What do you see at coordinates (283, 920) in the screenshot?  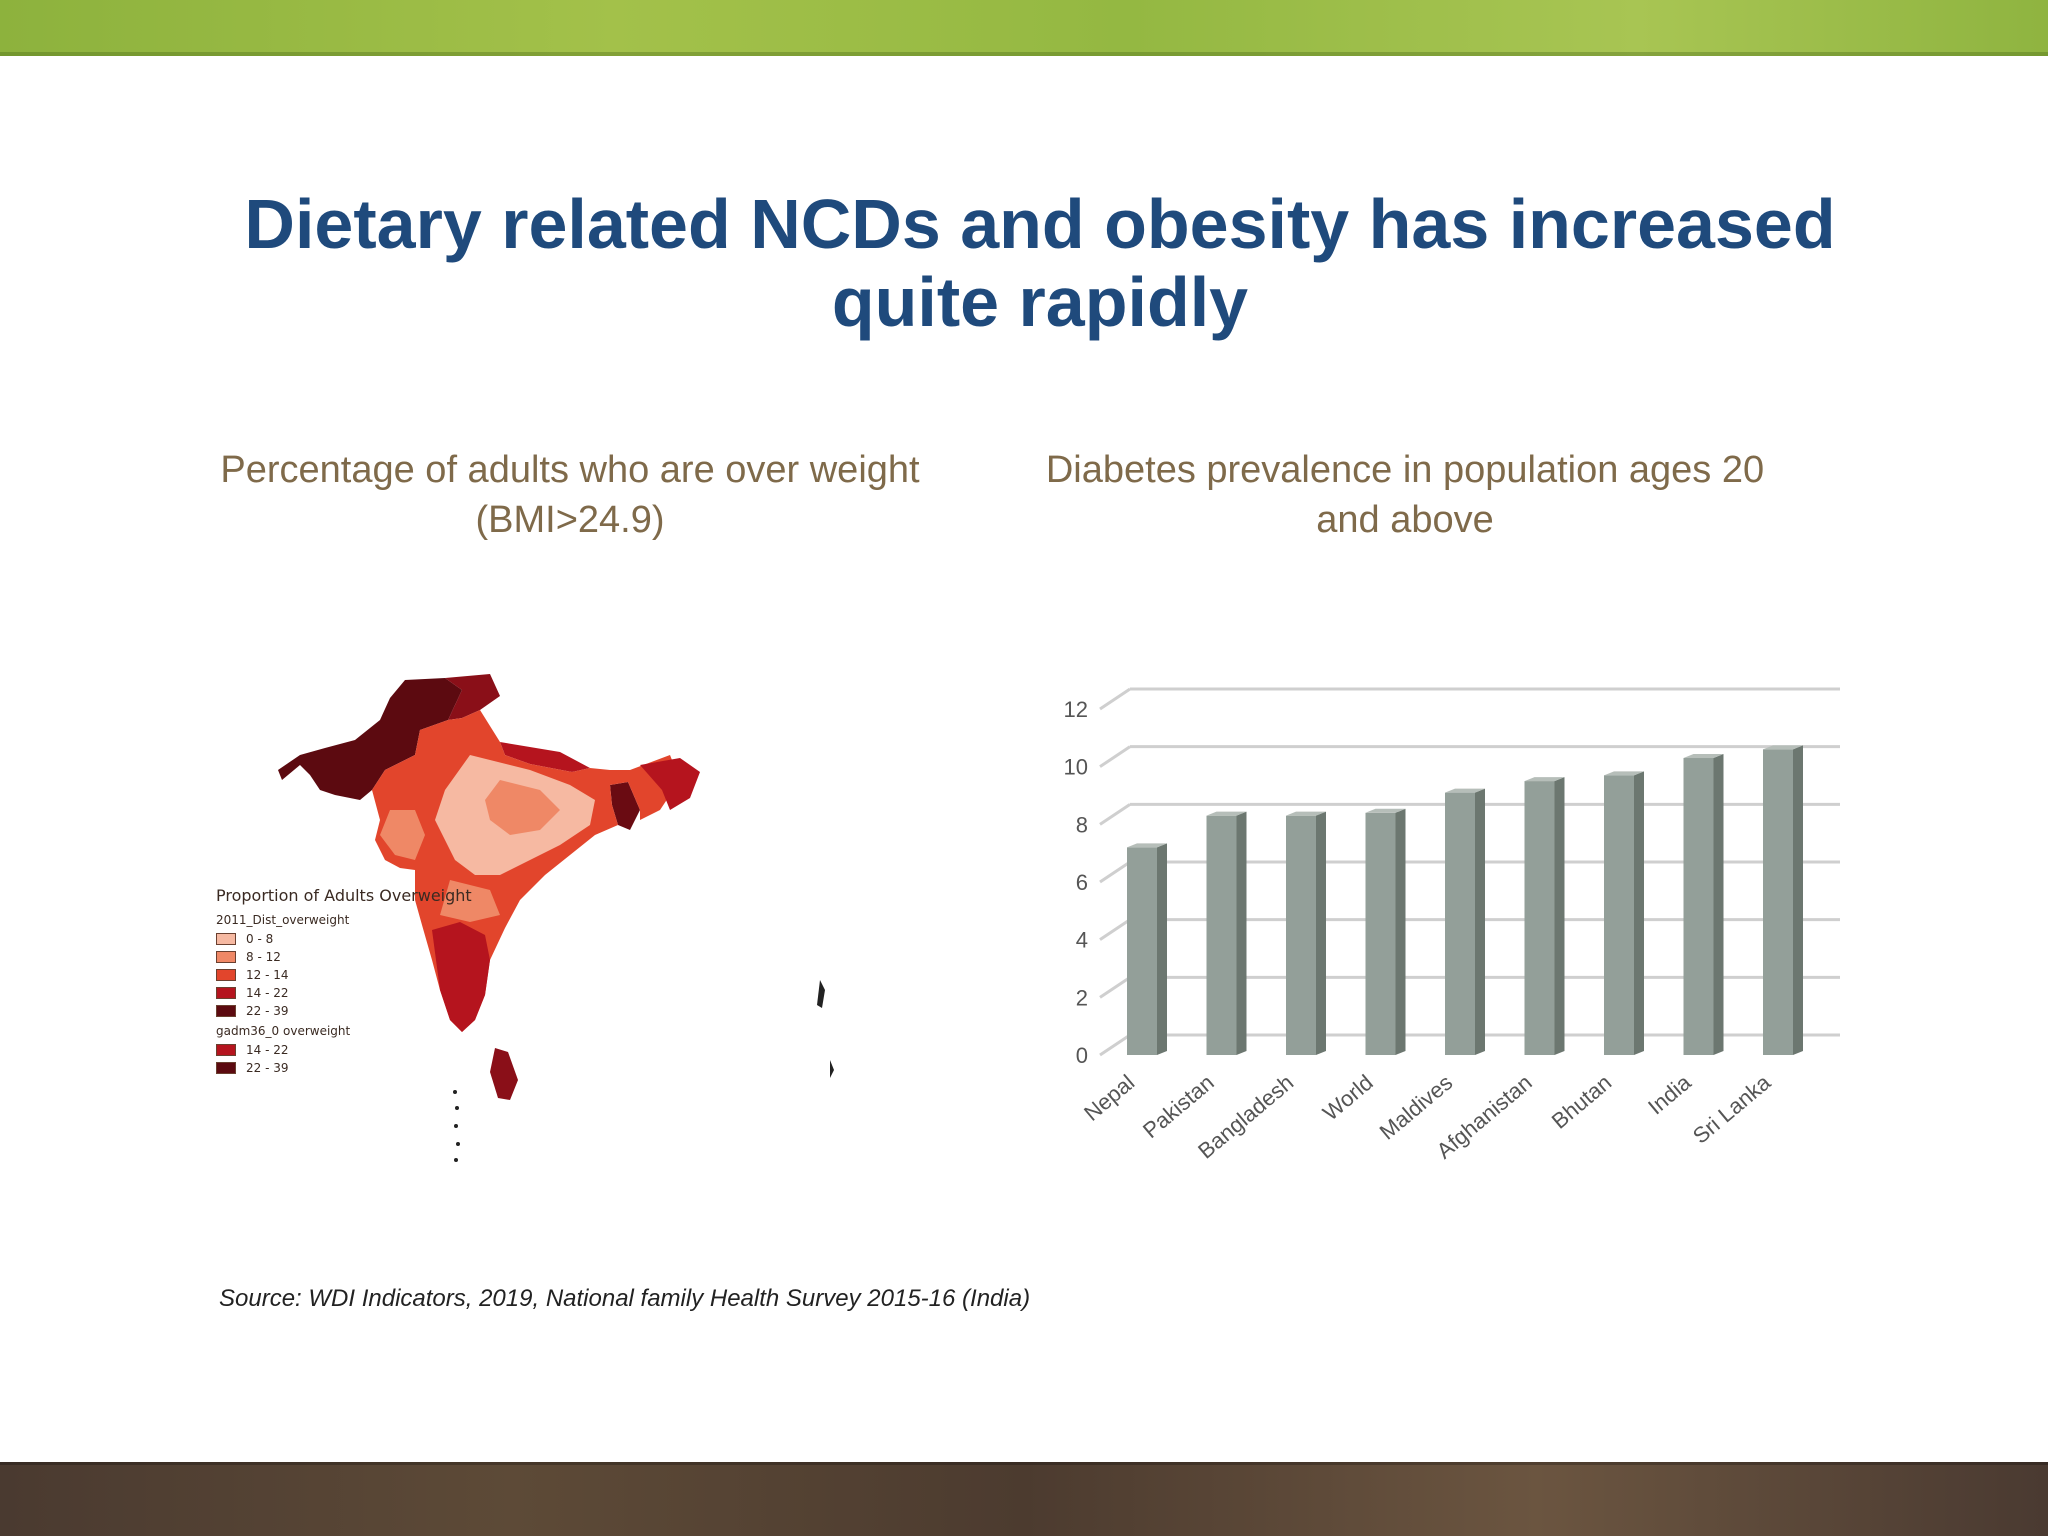 I see `legend-group1-title: 2011_Dist_overweight` at bounding box center [283, 920].